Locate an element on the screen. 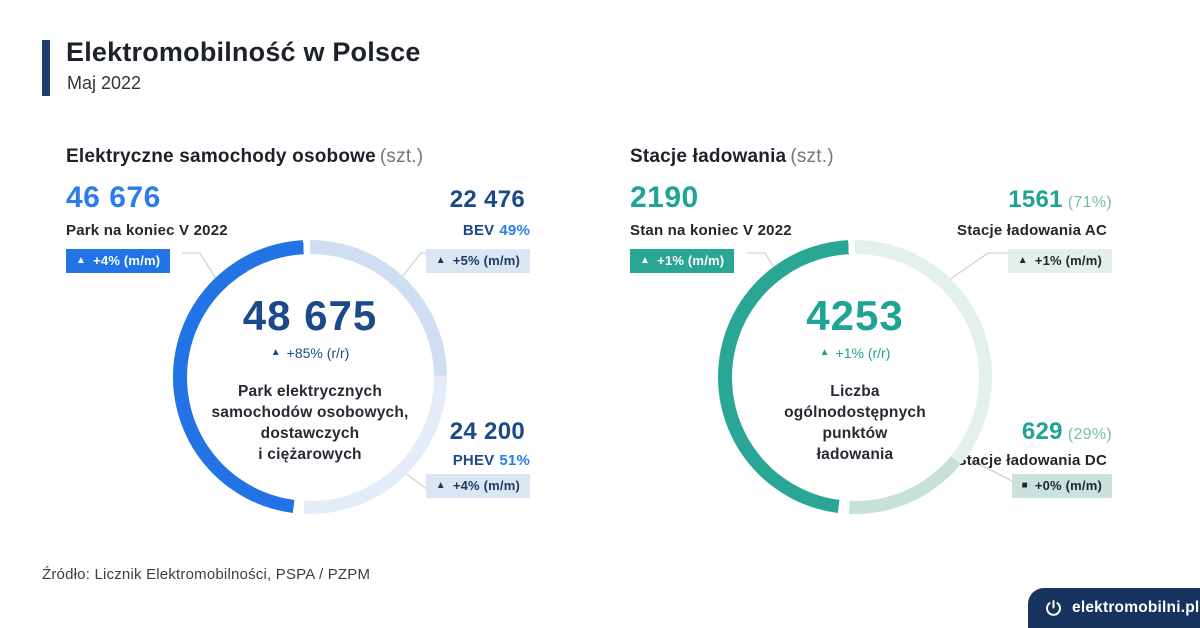 Image resolution: width=1200 pixels, height=628 pixels. bev-badge-text: +5% (m/m) is located at coordinates (486, 260).